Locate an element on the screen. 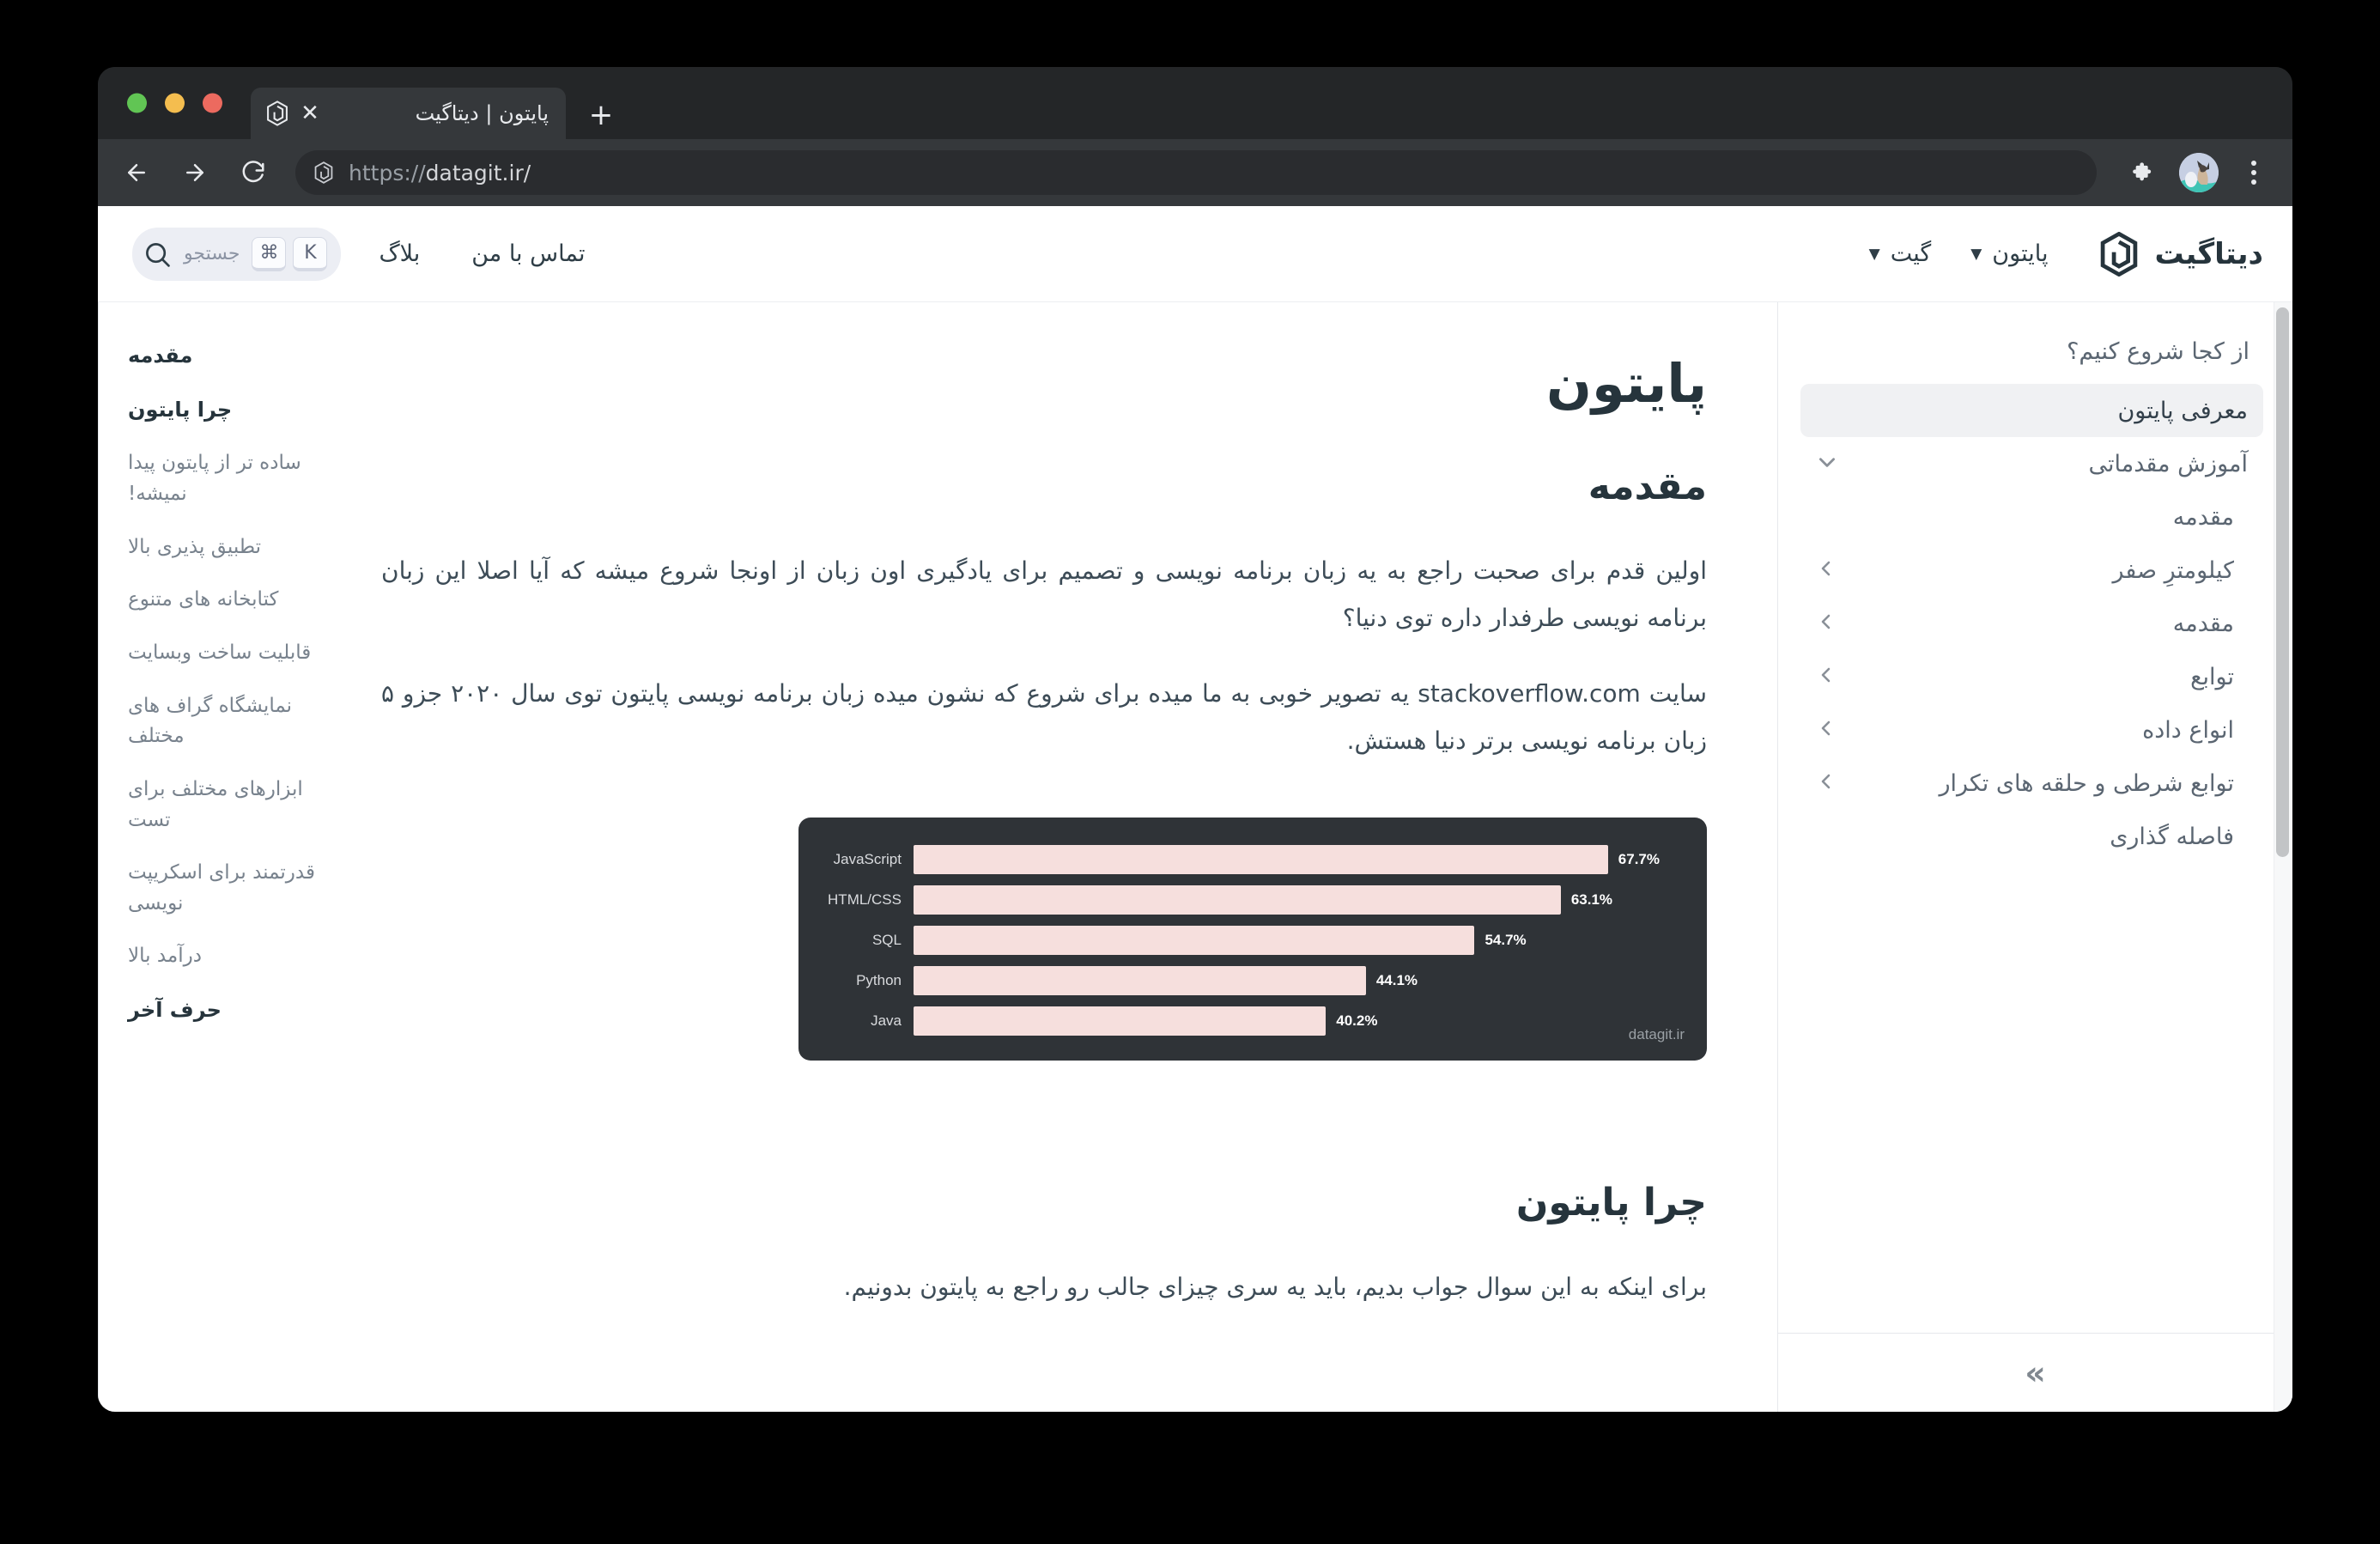 The image size is (2380, 1544). toc-item-final-word: حرف آخر is located at coordinates (175, 1010).